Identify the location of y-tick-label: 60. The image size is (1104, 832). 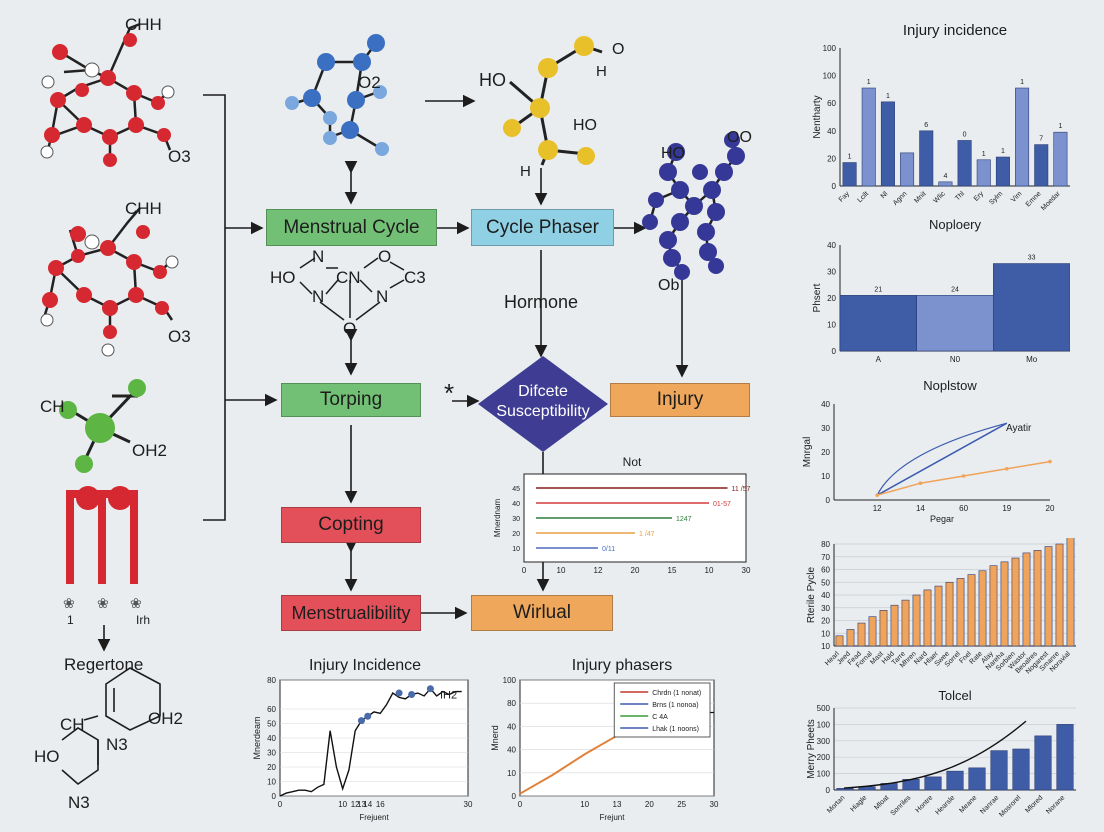
(831, 103).